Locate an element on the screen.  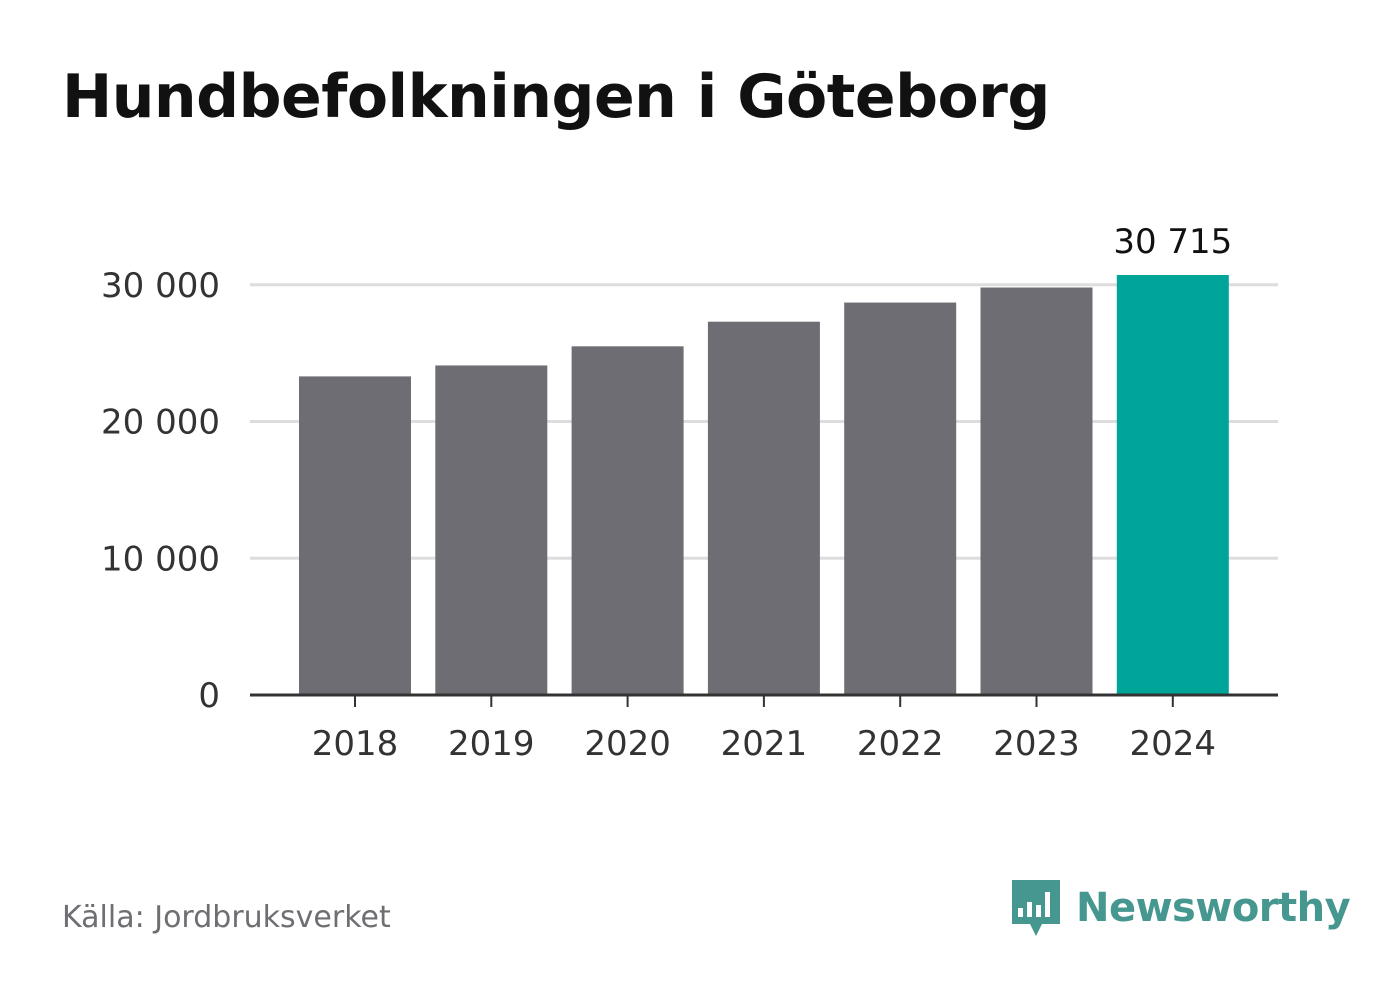
bar-2024 is located at coordinates (1172, 485).